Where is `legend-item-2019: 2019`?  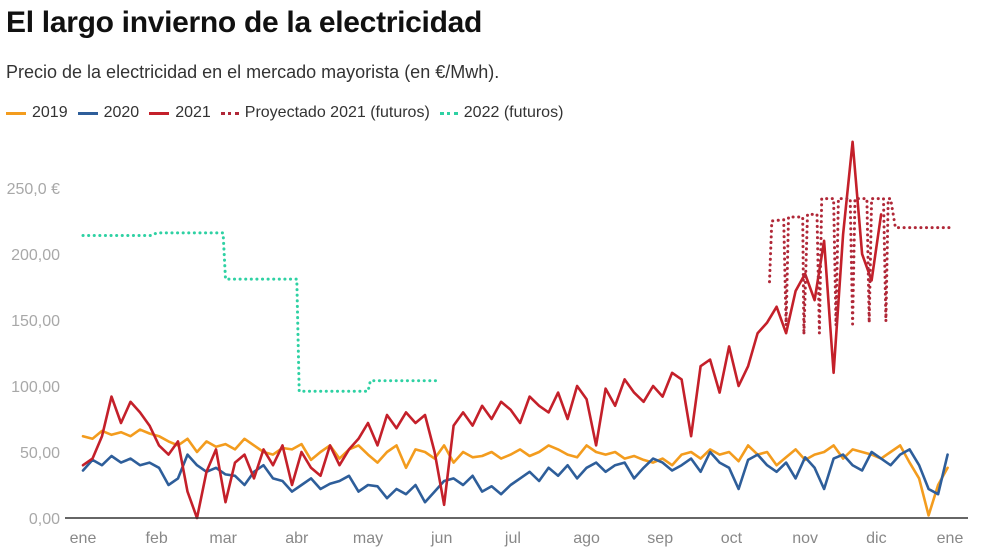 legend-item-2019: 2019 is located at coordinates (37, 113).